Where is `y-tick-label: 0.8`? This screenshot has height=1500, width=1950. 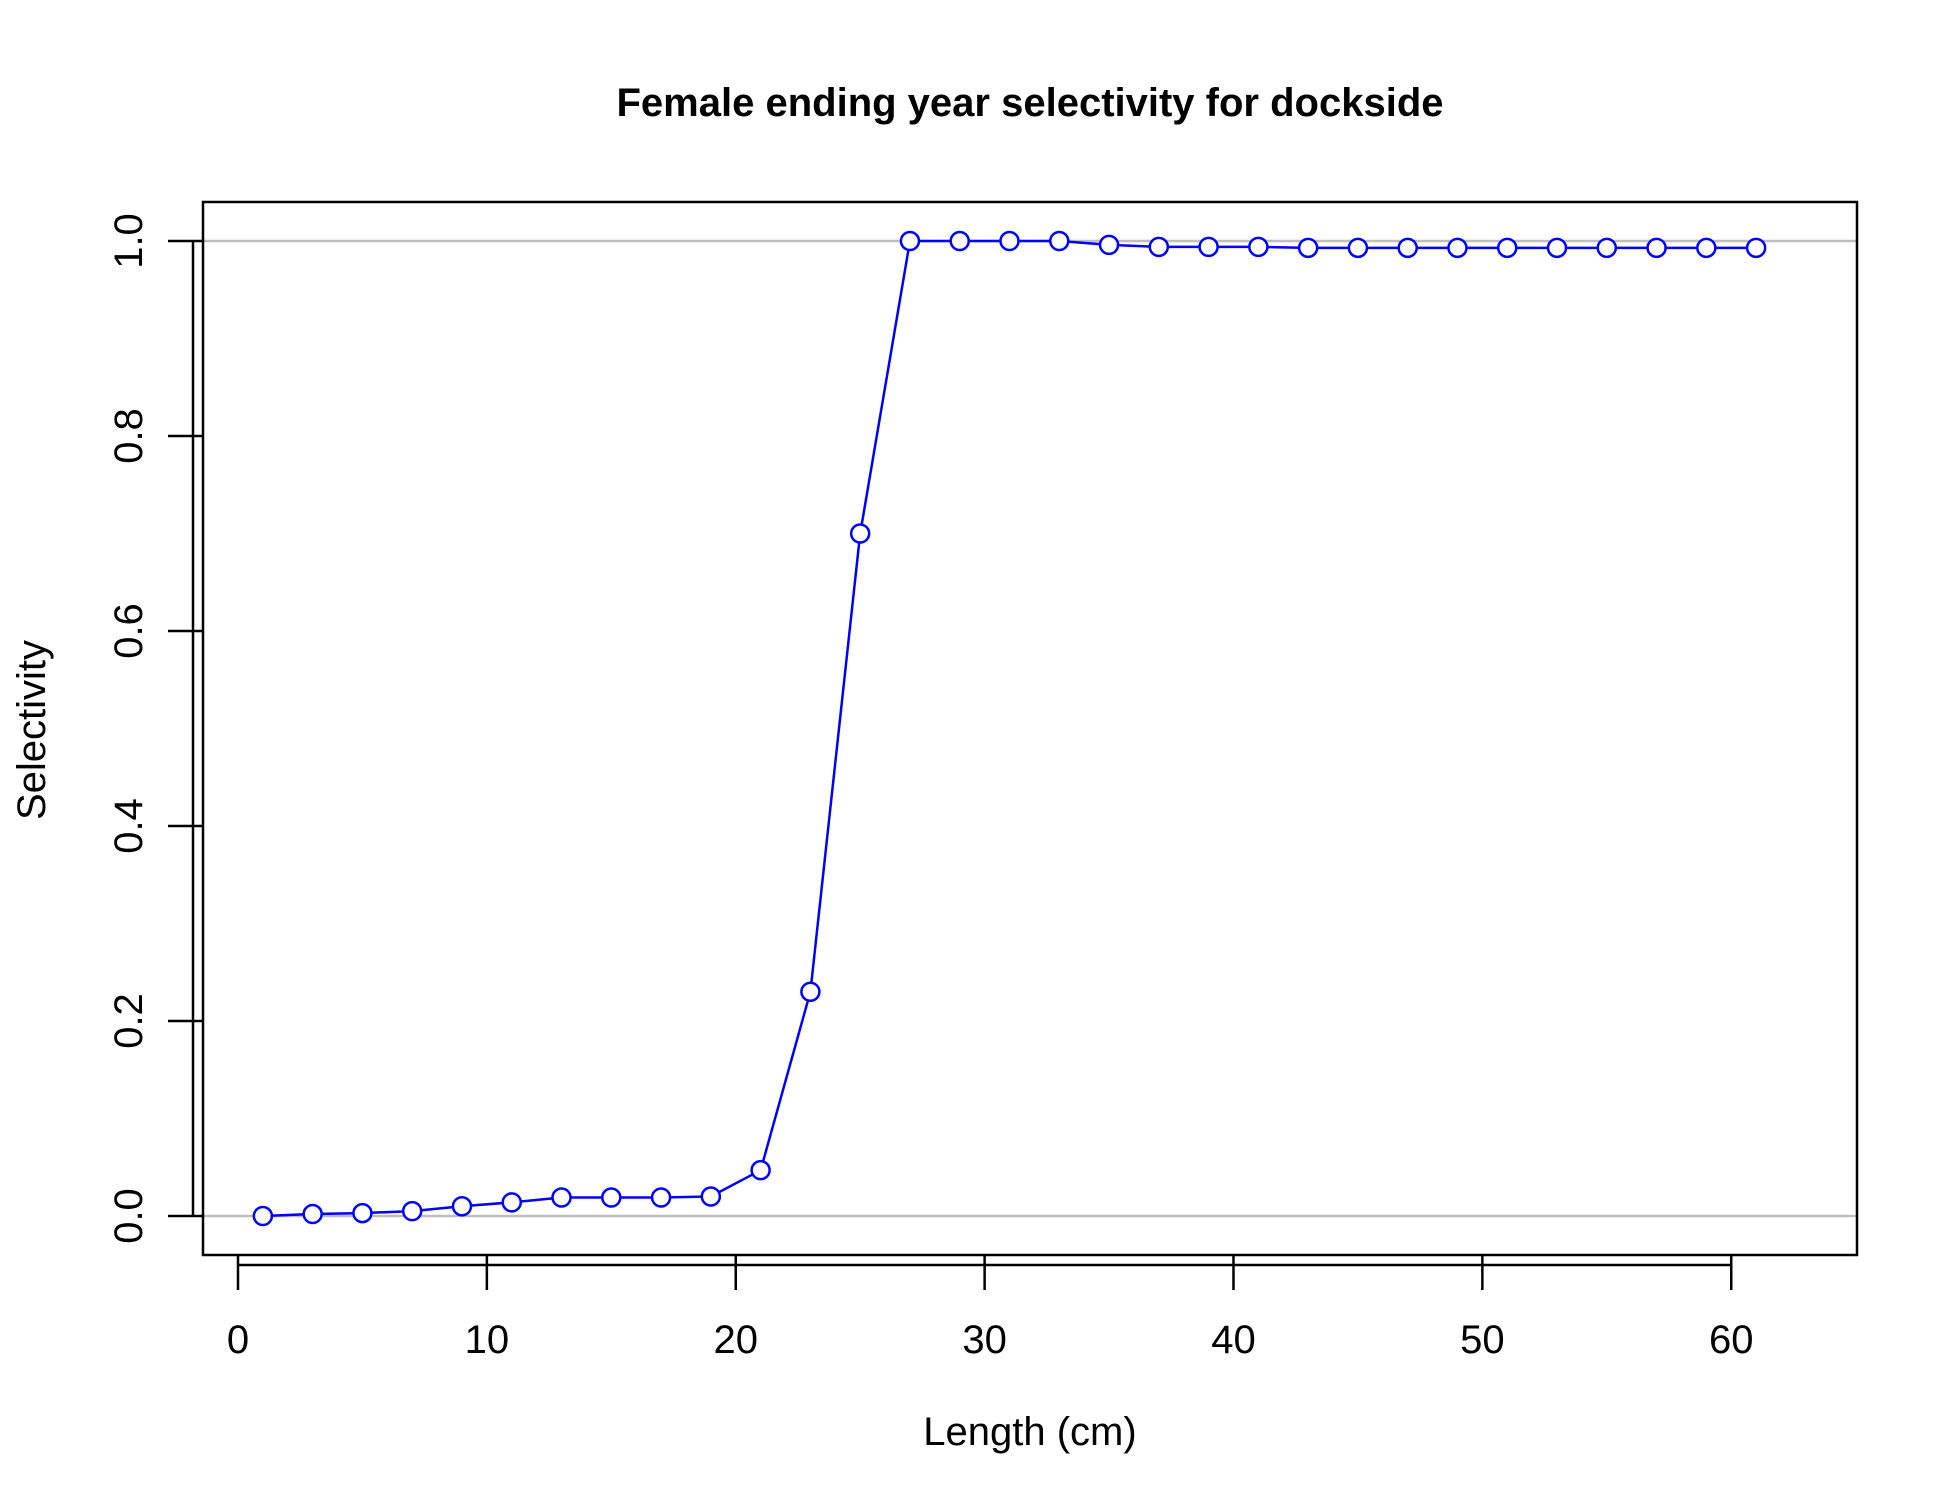
y-tick-label: 0.8 is located at coordinates (129, 436).